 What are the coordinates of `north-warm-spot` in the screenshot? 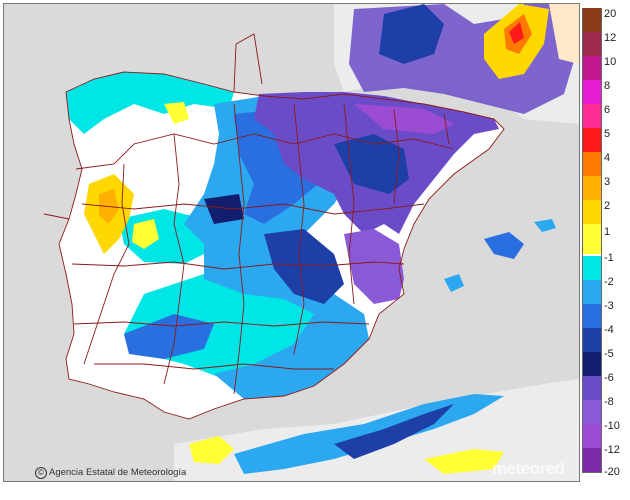 It's located at (176, 113).